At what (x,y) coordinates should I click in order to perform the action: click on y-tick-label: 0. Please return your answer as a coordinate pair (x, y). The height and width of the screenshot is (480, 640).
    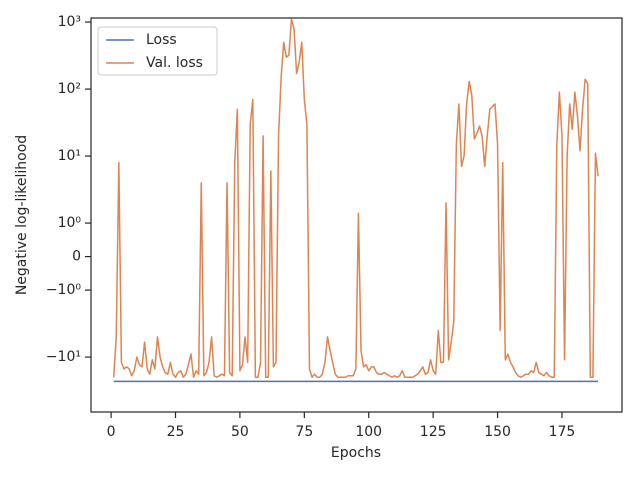
    Looking at the image, I should click on (76, 257).